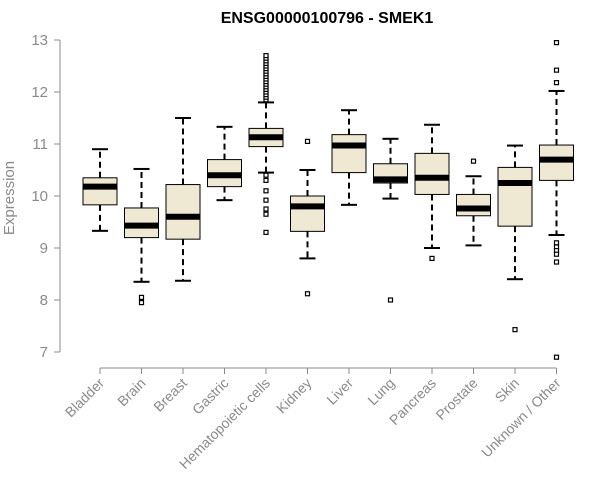 The height and width of the screenshot is (500, 600). I want to click on x-tick-label: Skin, so click(507, 390).